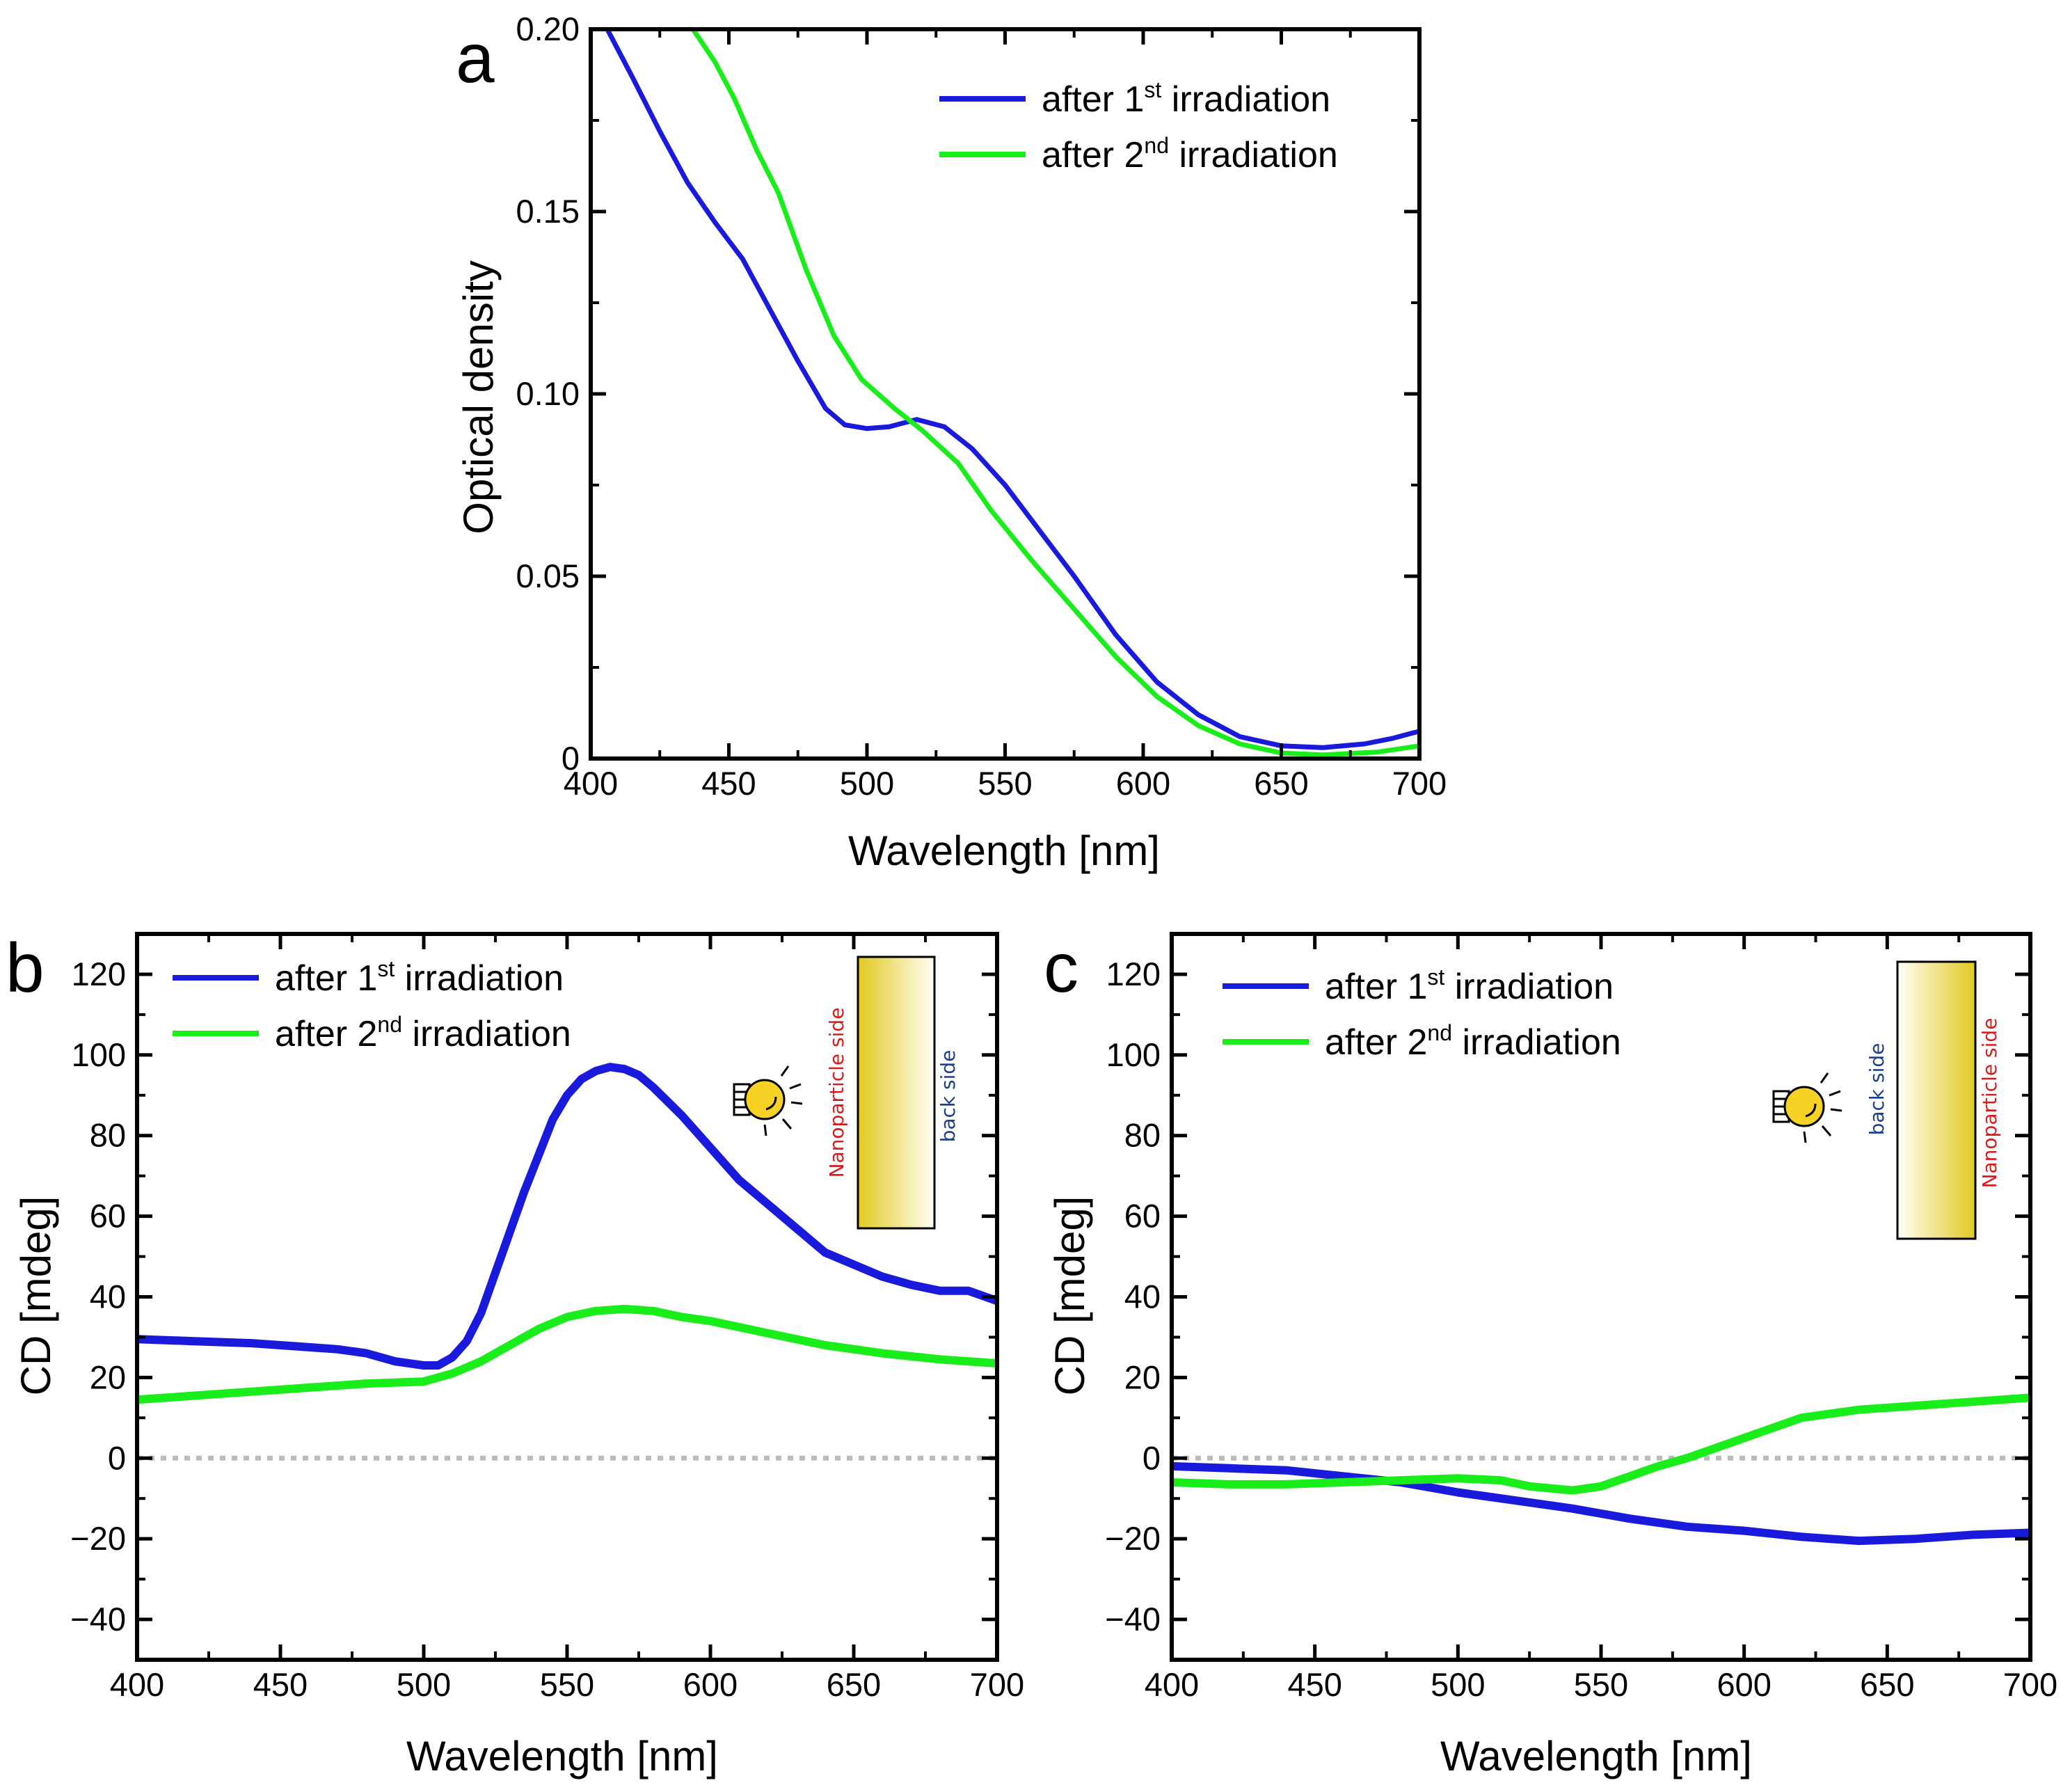  What do you see at coordinates (1186, 98) in the screenshot?
I see `legend-a-label-1: after 1st irradiation` at bounding box center [1186, 98].